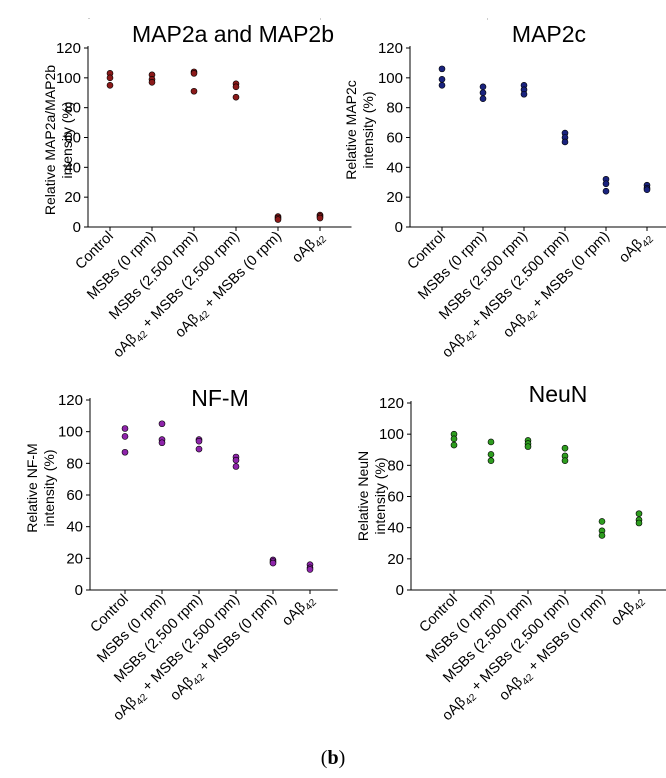 This screenshot has width=666, height=778. Describe the element at coordinates (394, 108) in the screenshot. I see `chart-2-ytick-label: 80` at that location.